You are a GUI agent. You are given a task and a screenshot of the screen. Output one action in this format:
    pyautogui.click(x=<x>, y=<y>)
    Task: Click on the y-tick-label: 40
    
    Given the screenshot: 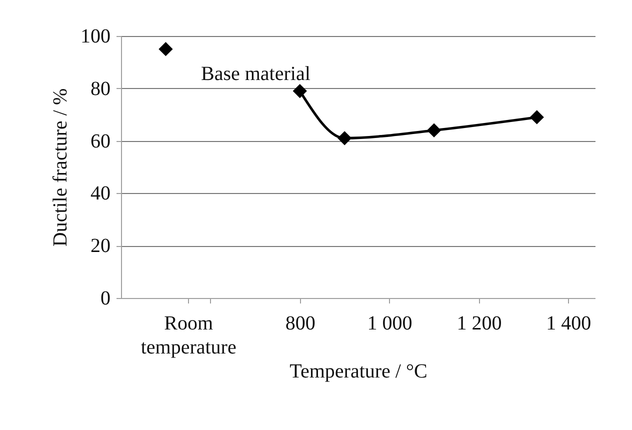 What is the action you would take?
    pyautogui.click(x=100, y=193)
    